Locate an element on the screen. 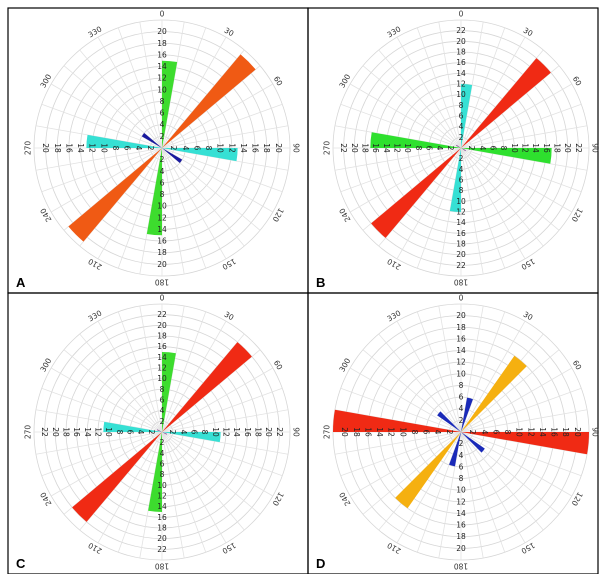  direction-label: 90 is located at coordinates (296, 432).